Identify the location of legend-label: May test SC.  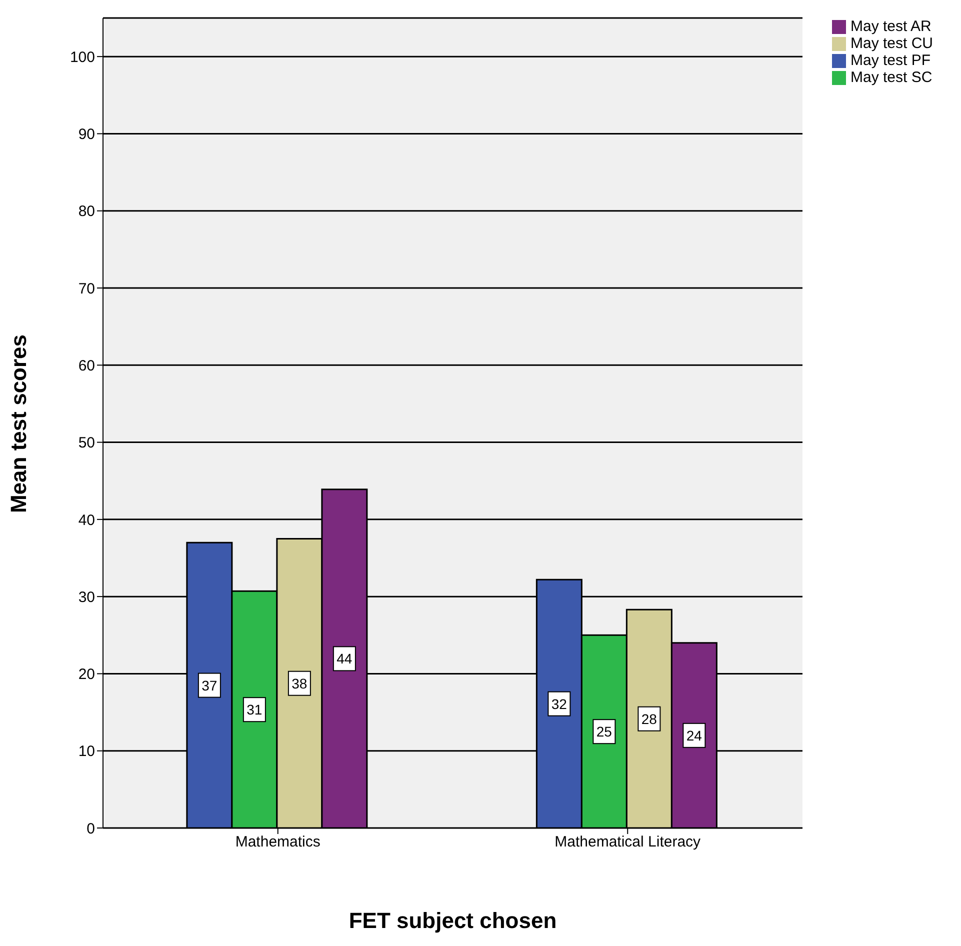
(891, 77).